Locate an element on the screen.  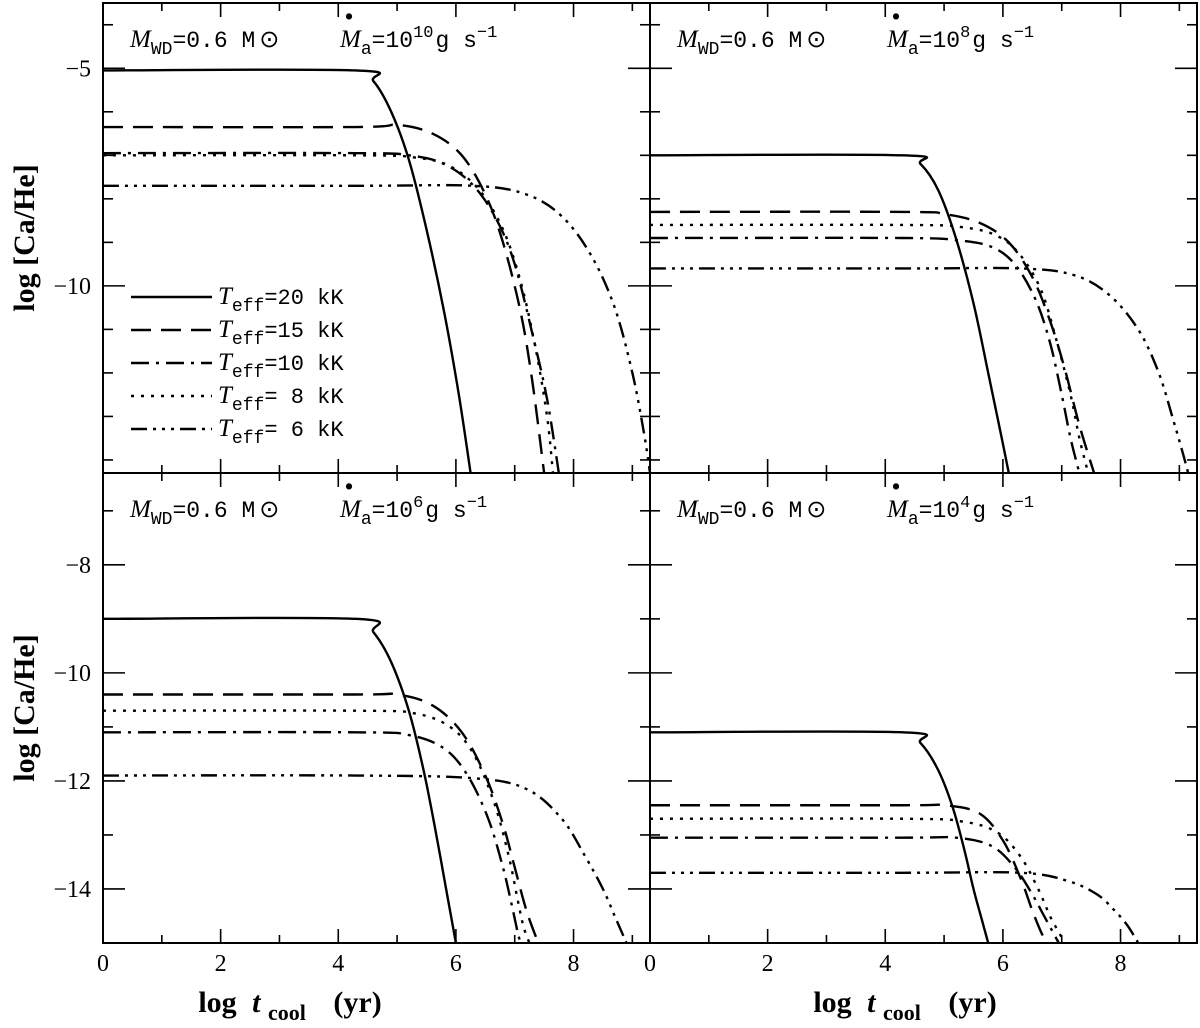
x-tick-label: 6 is located at coordinates (456, 964).